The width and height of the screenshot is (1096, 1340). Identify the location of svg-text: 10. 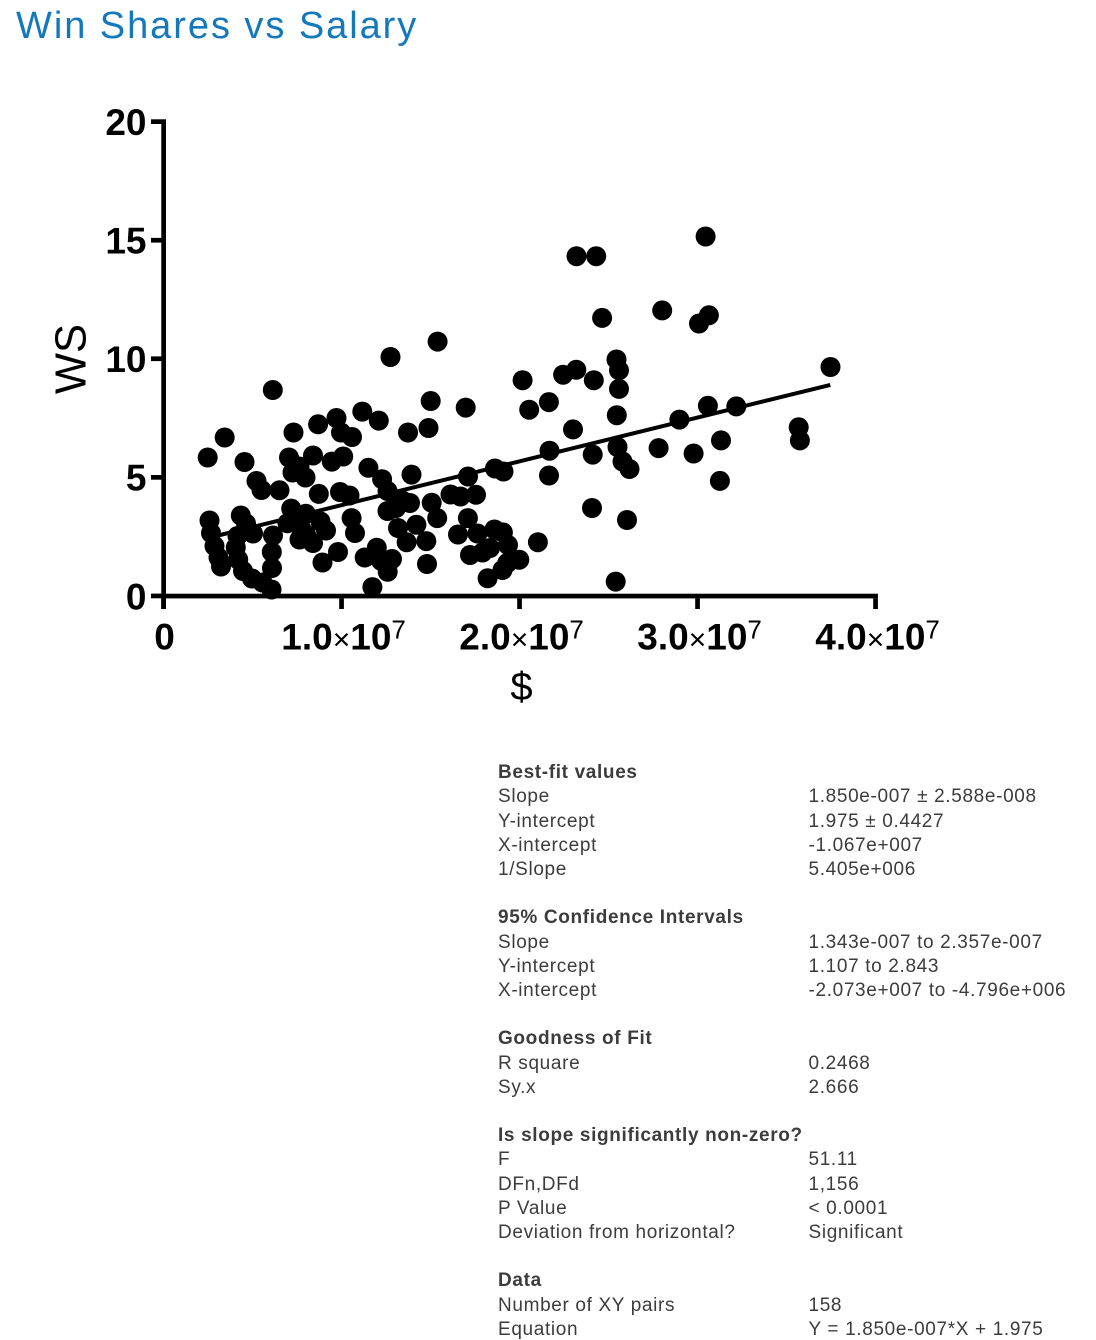
(125, 359).